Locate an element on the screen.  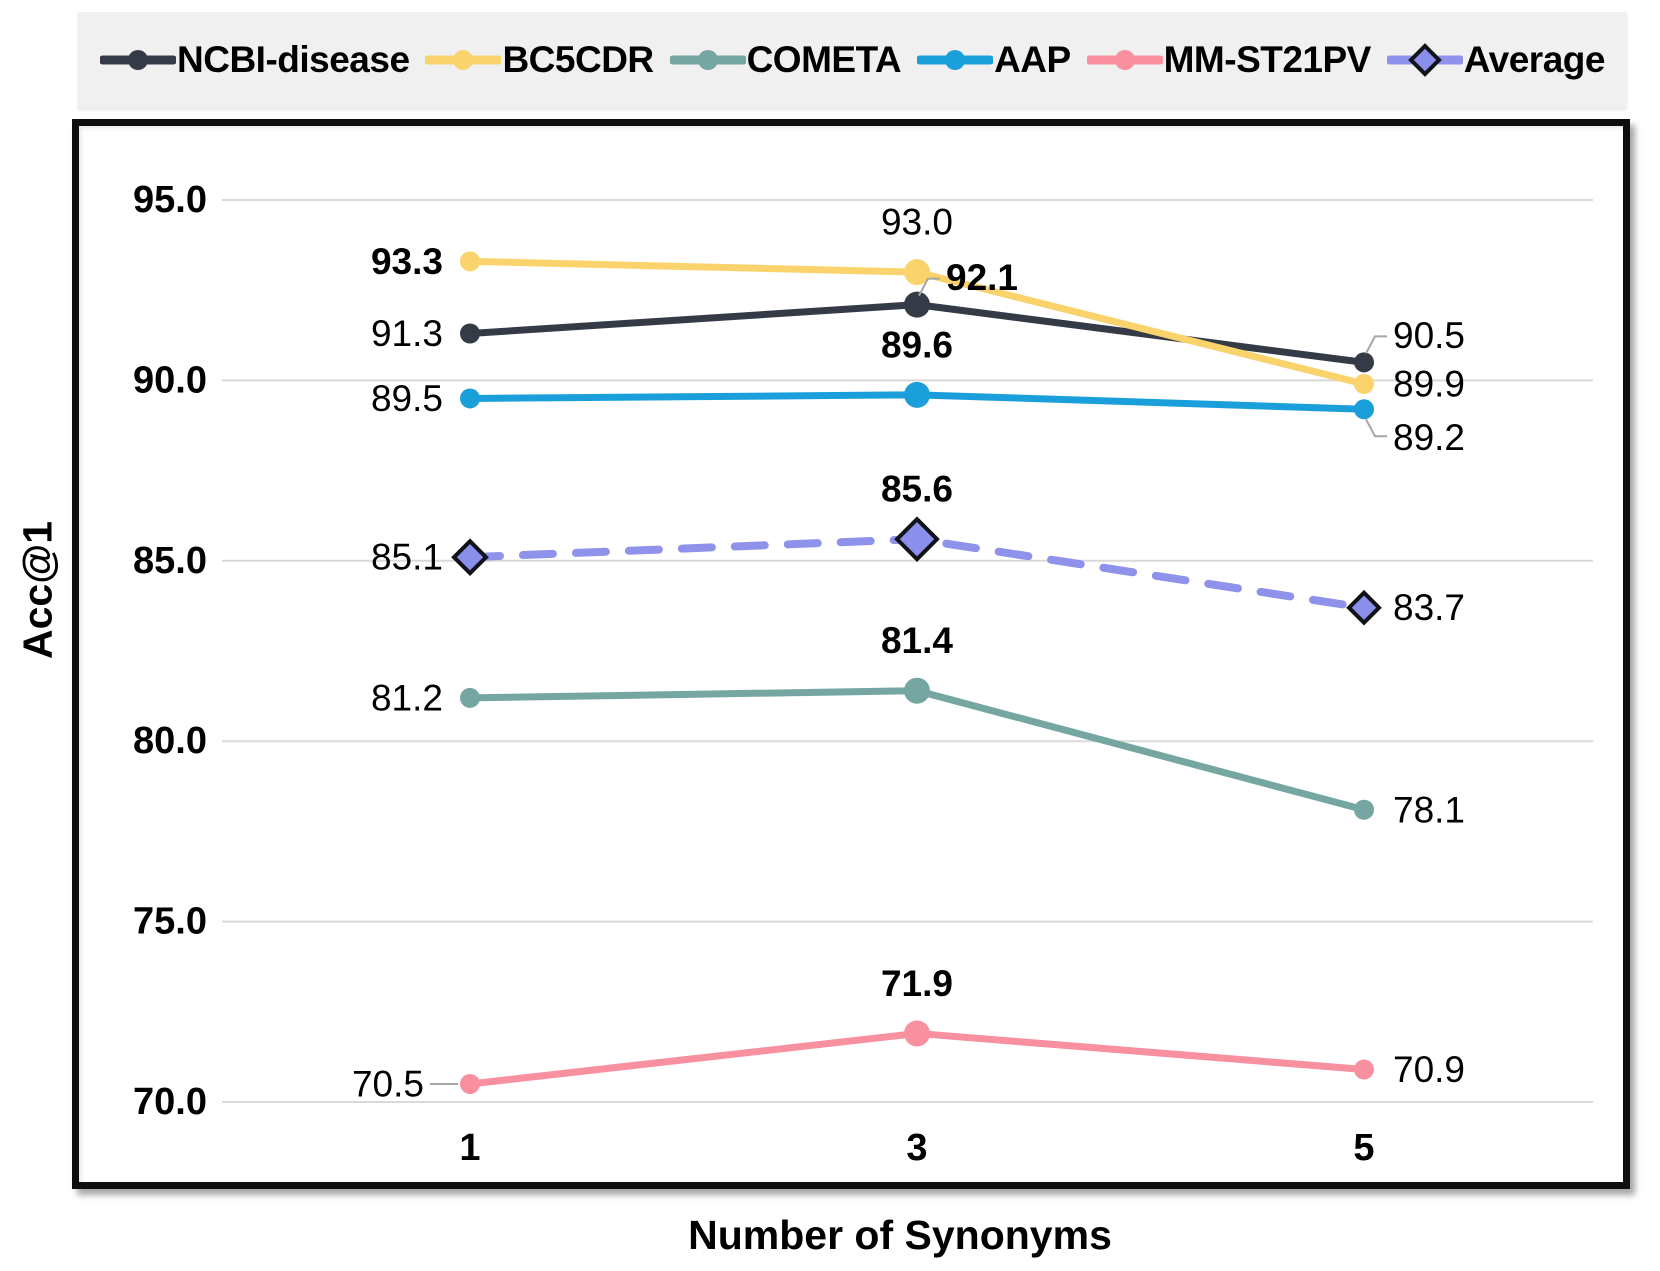
y-axis-title: Acc@1 is located at coordinates (37, 590).